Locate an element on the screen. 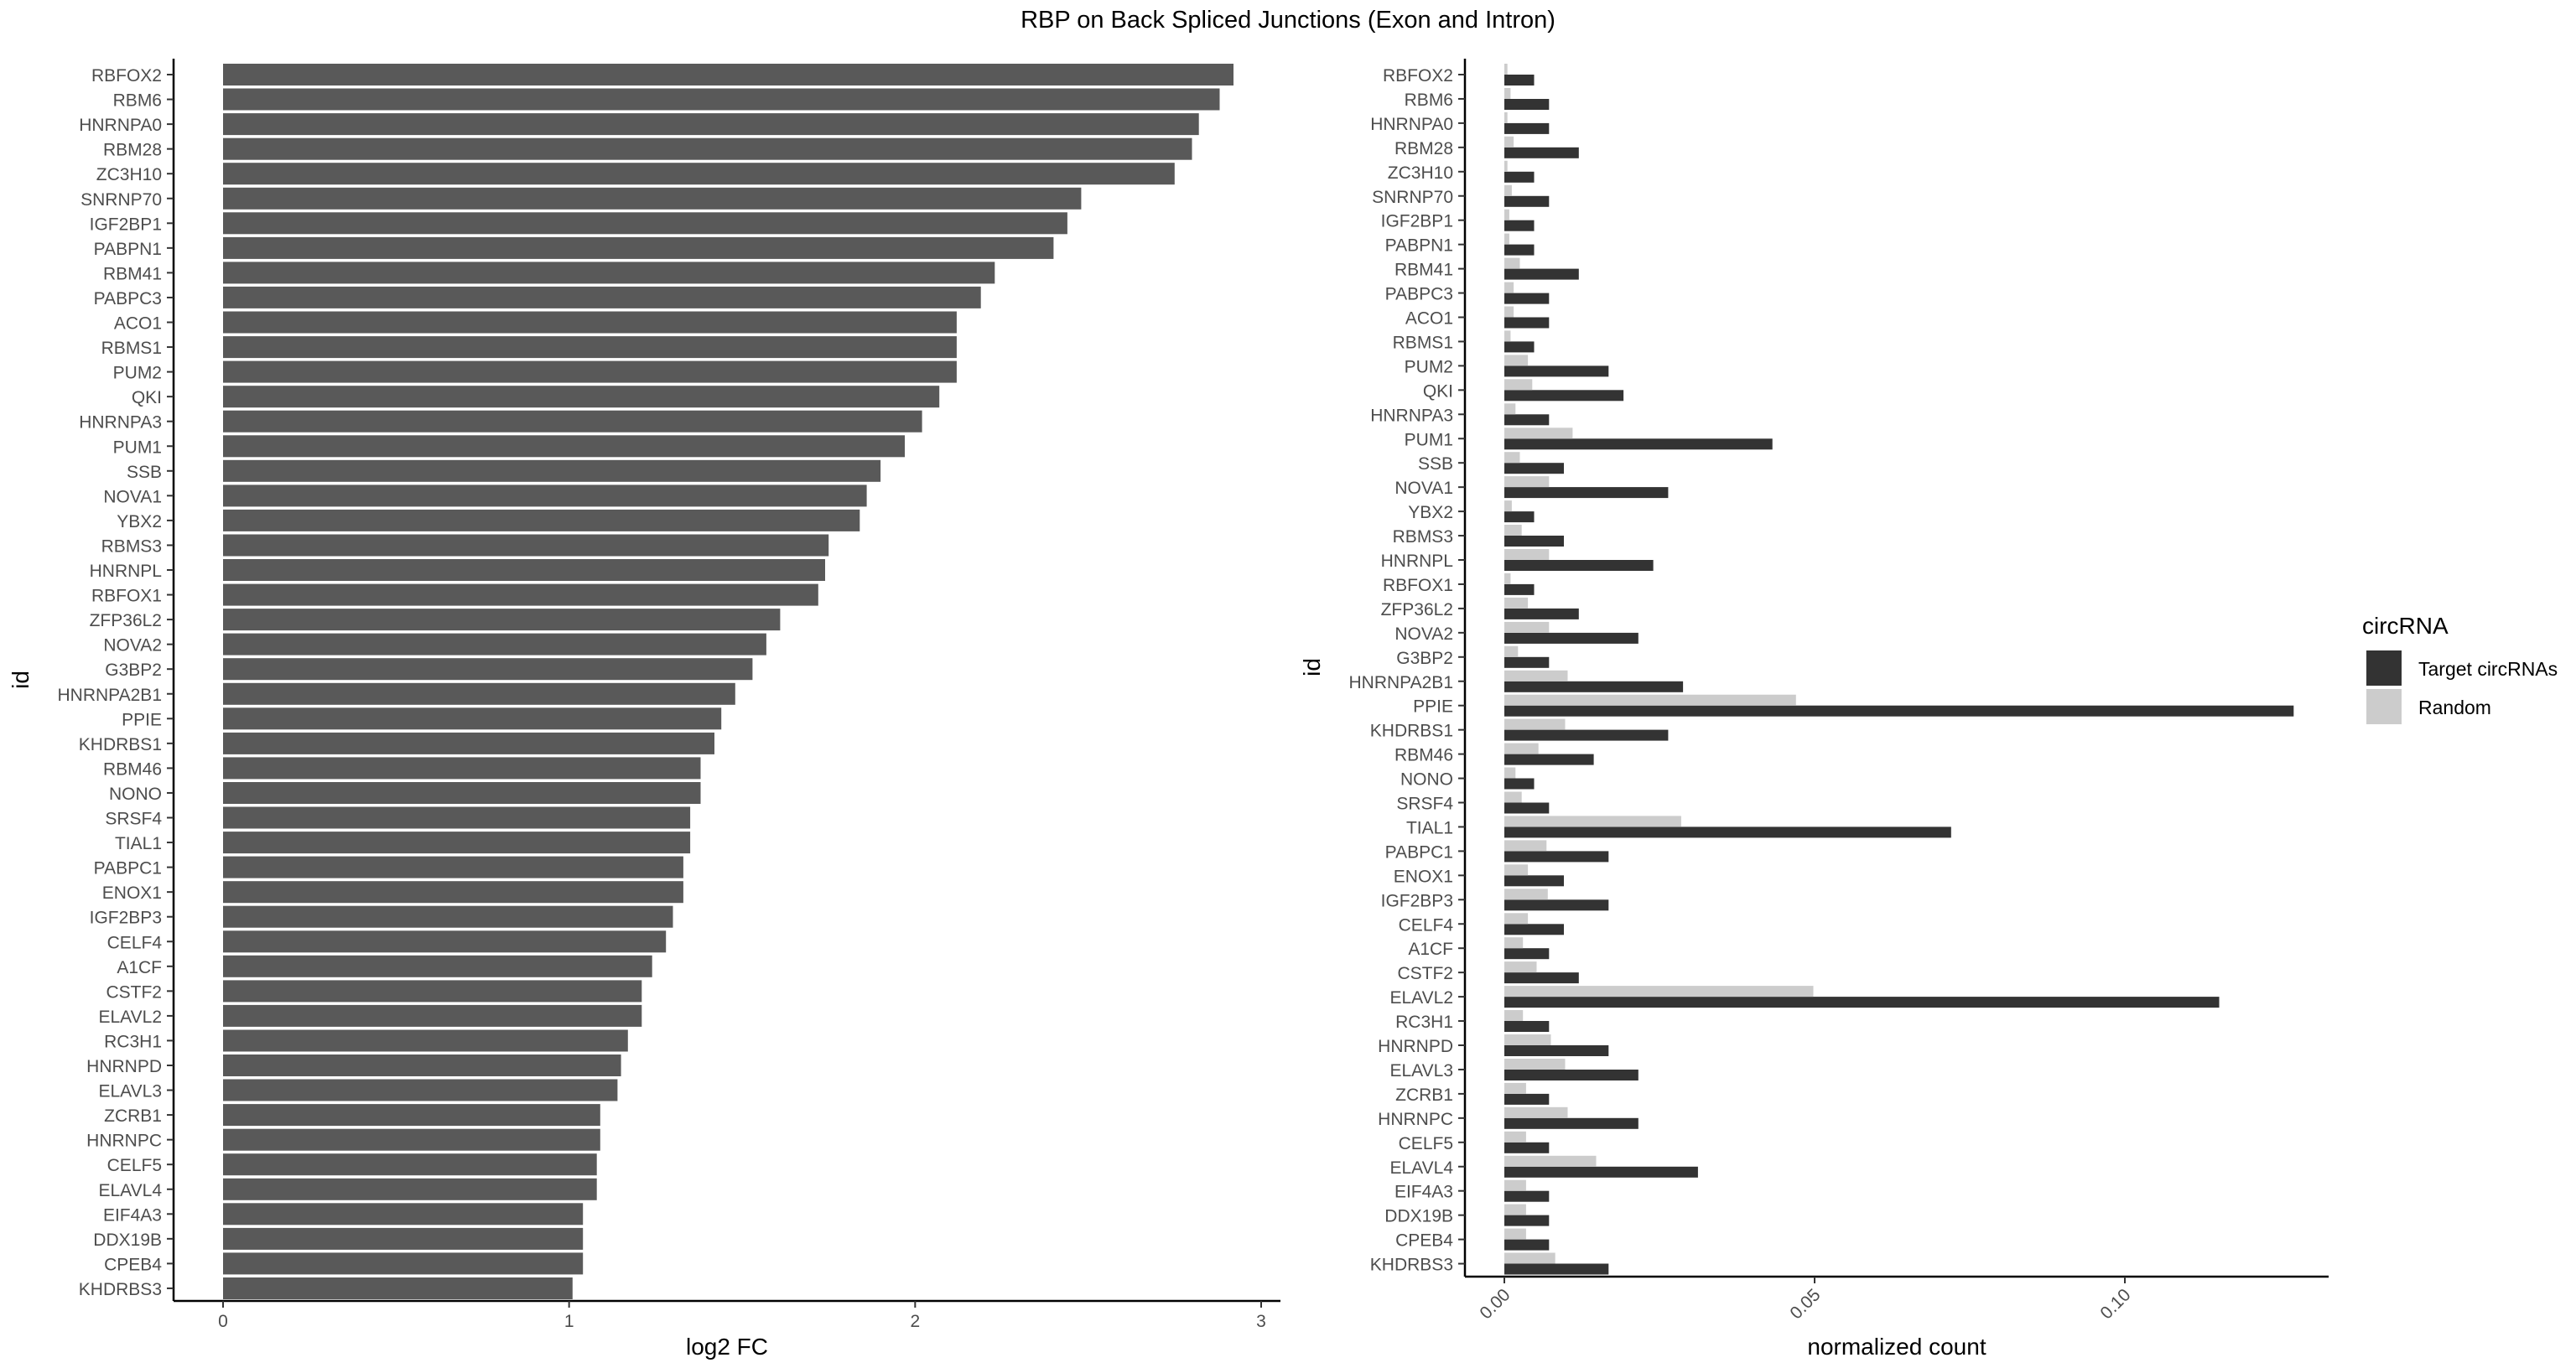 Image resolution: width=2576 pixels, height=1368 pixels. right-y-label-elavl4: ELAVL4 is located at coordinates (1422, 1168).